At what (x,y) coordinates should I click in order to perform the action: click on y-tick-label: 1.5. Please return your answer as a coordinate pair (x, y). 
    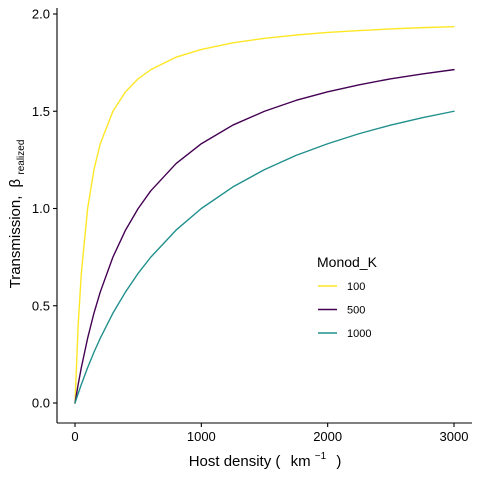
    Looking at the image, I should click on (41, 111).